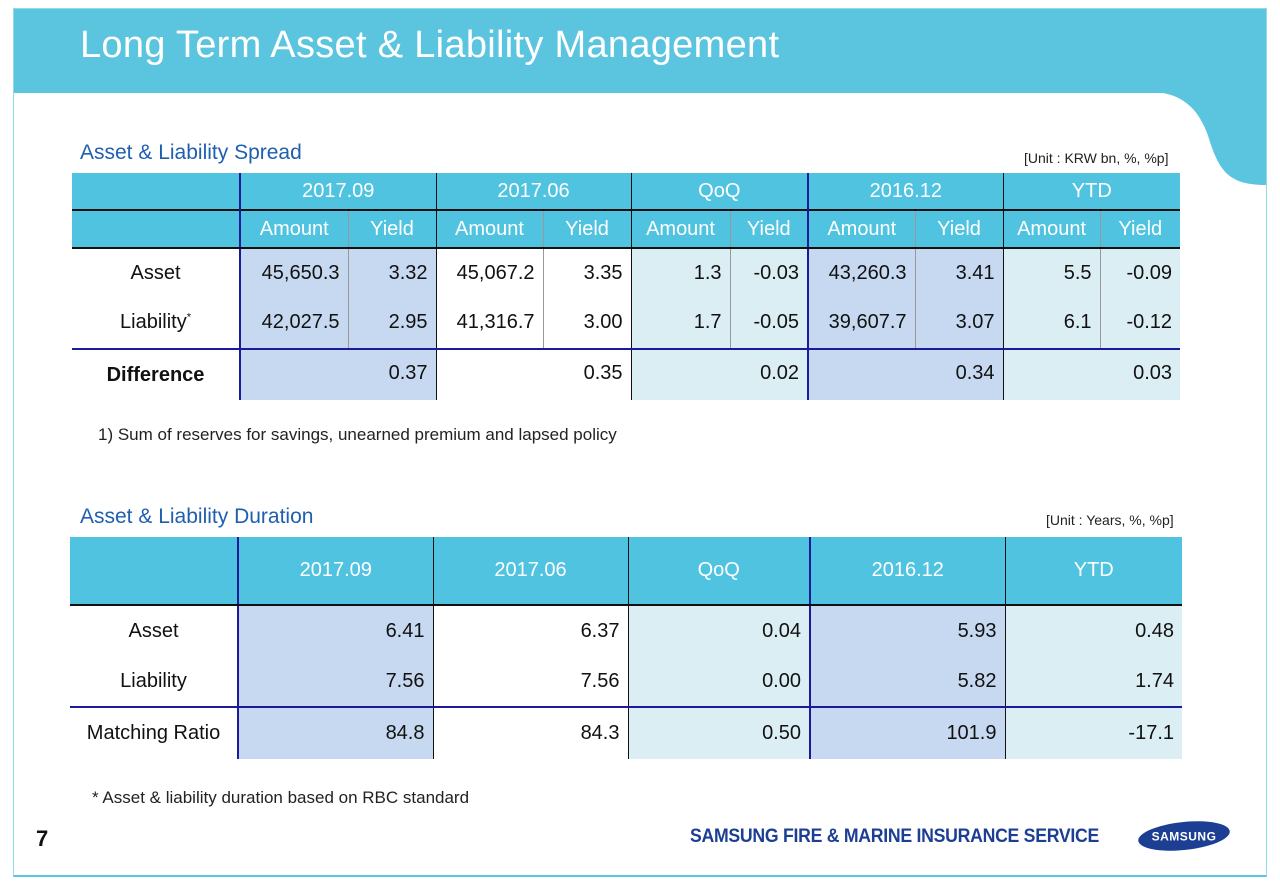  Describe the element at coordinates (530, 630) in the screenshot. I see `table-cell: 6.37` at that location.